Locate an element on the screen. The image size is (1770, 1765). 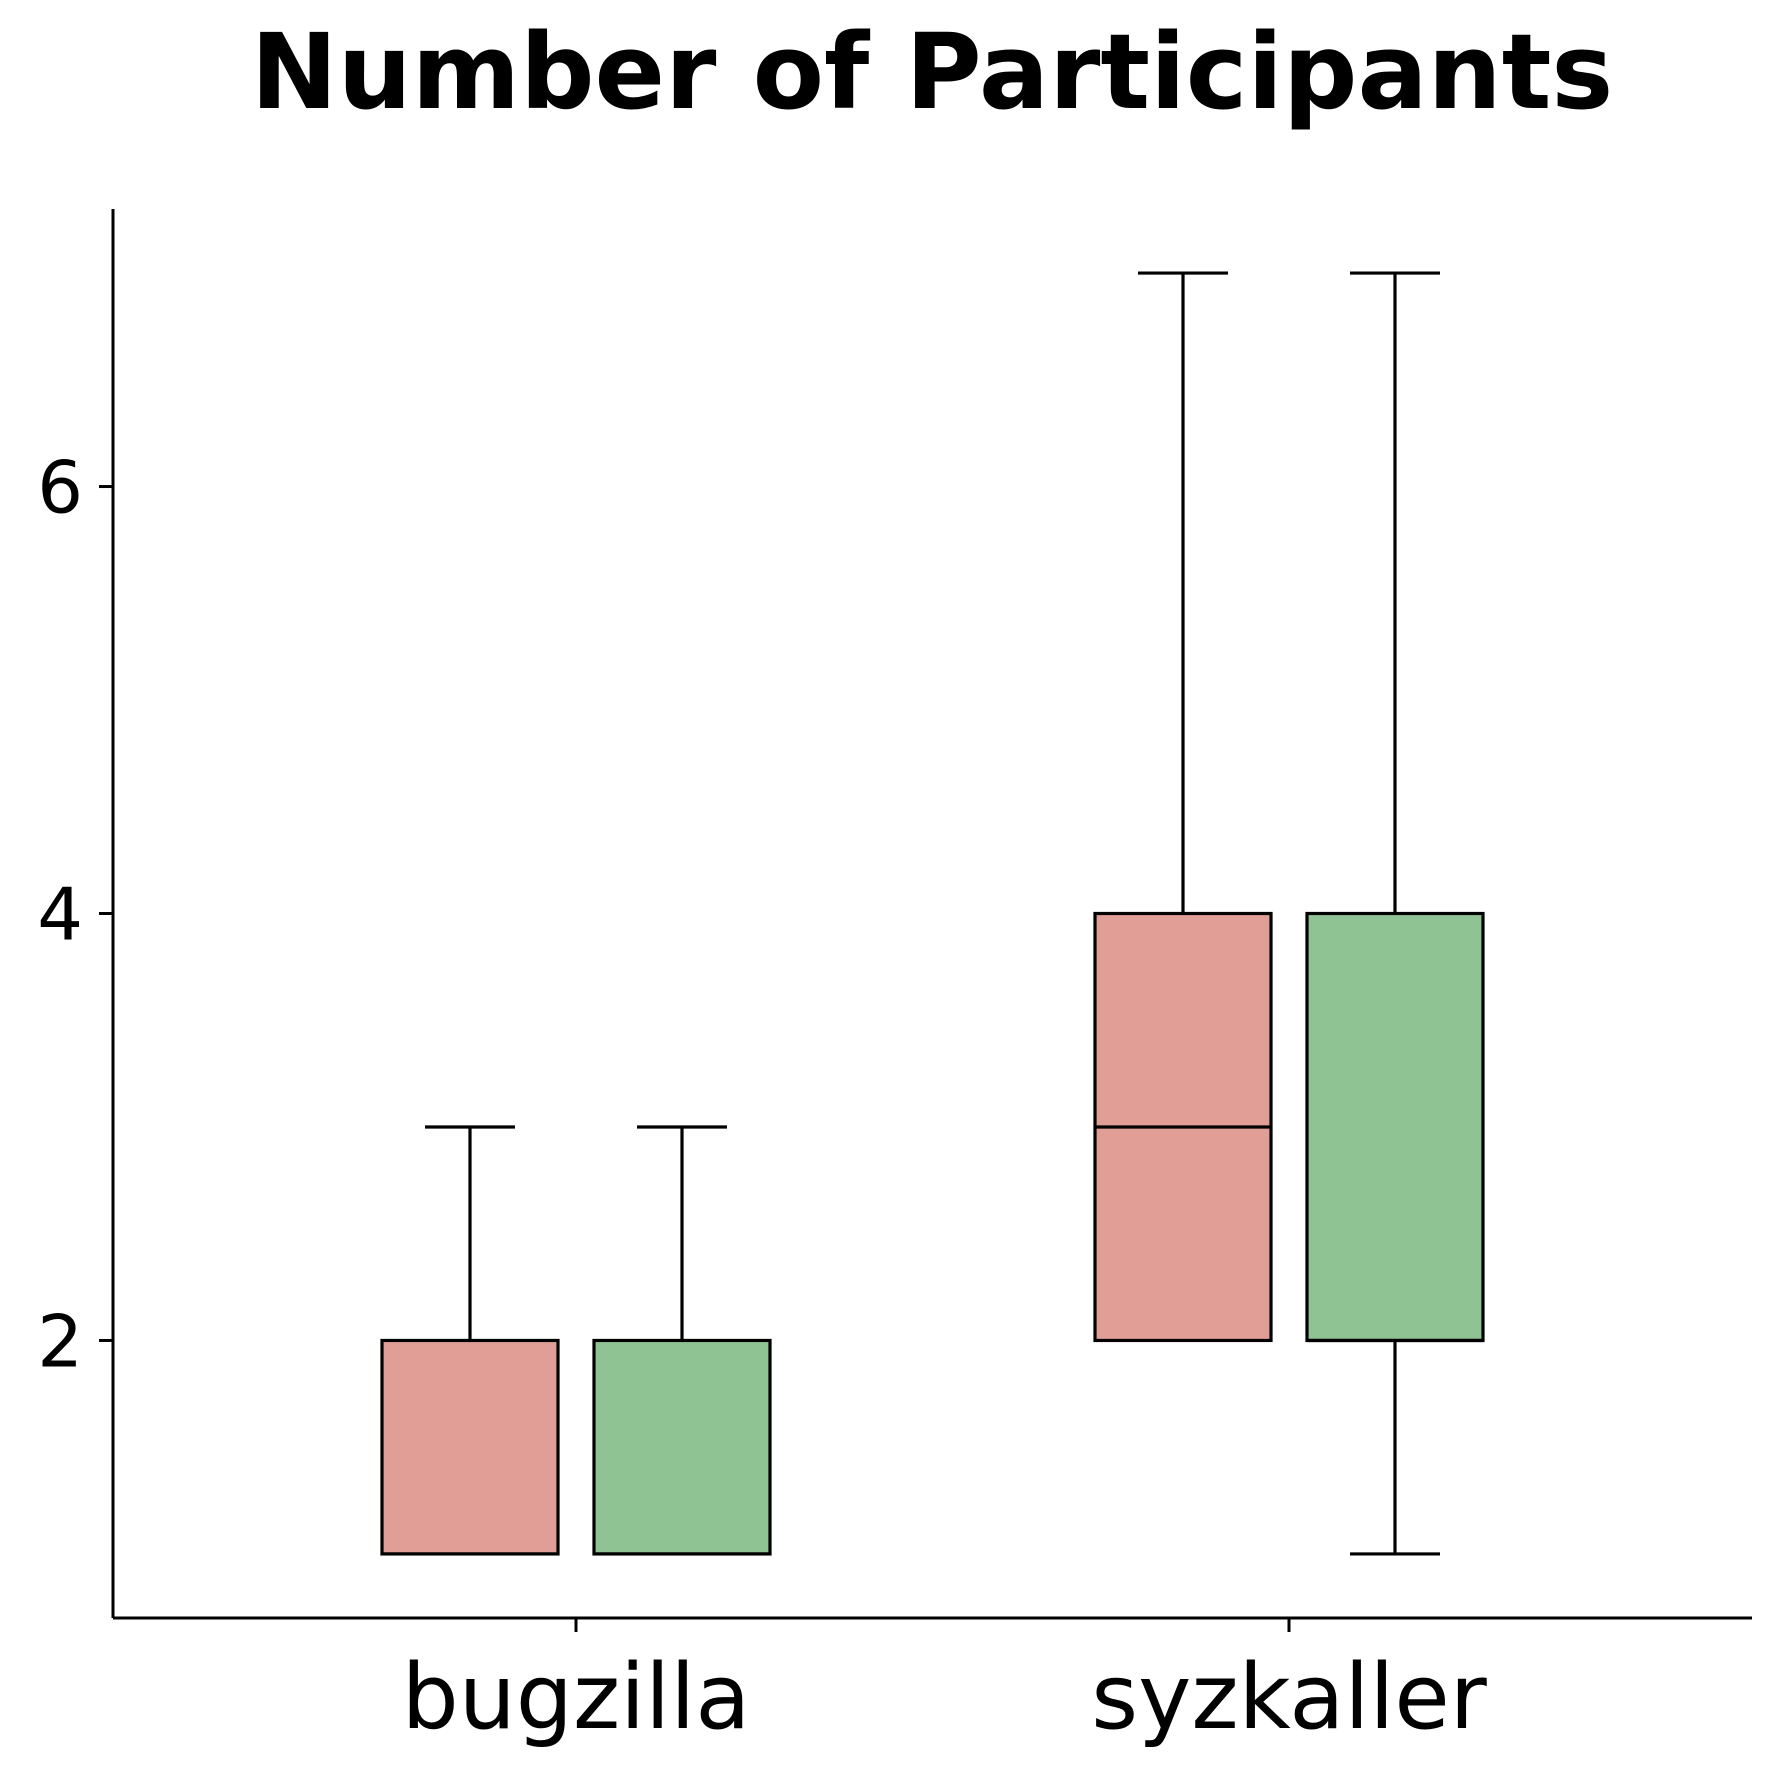
x-tick-label-bugzilla: bugzilla is located at coordinates (576, 1697).